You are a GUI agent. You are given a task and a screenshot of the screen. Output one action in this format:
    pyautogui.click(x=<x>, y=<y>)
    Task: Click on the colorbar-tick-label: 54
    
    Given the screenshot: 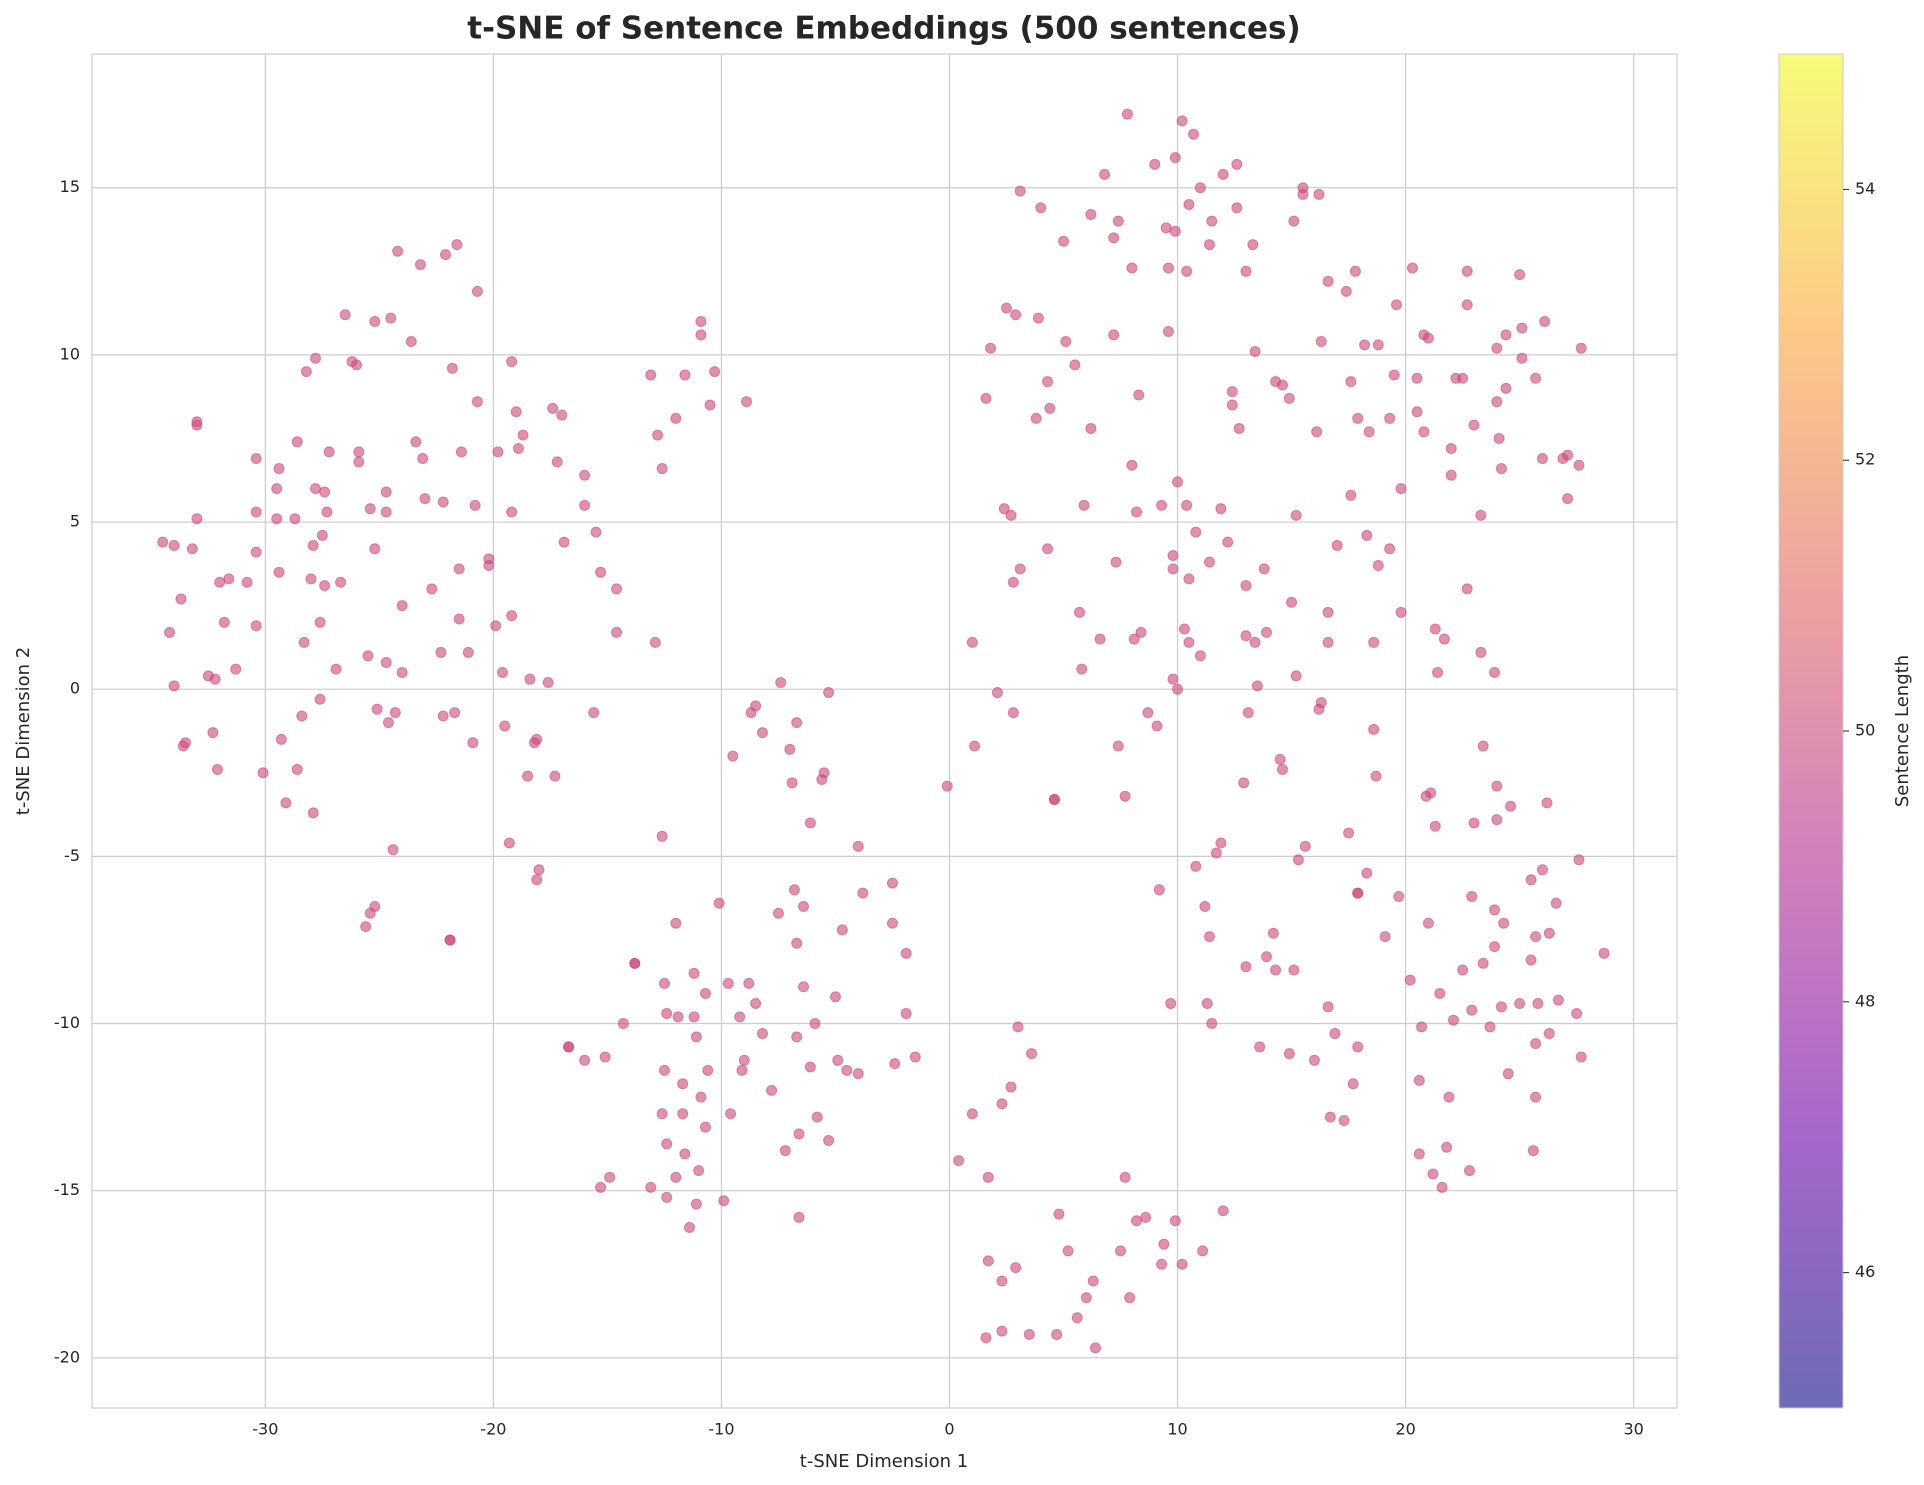 What is the action you would take?
    pyautogui.click(x=1865, y=188)
    